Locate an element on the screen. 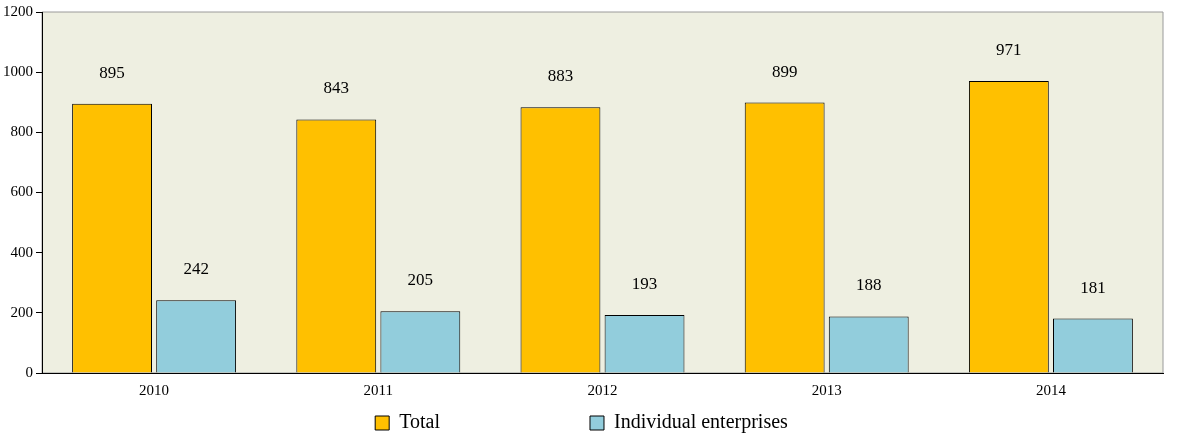  data-label: 895 is located at coordinates (112, 72).